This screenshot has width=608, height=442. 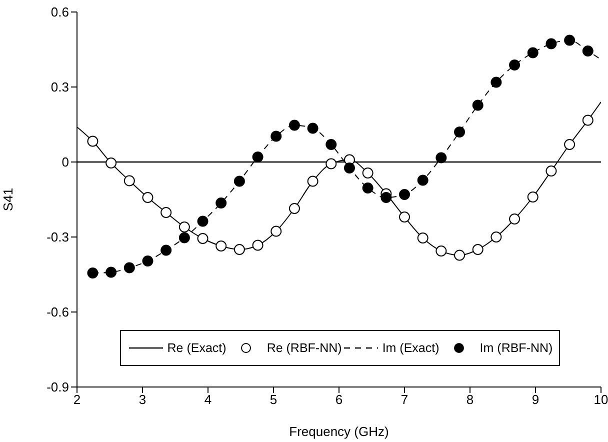 What do you see at coordinates (196, 348) in the screenshot?
I see `legend-label: Re (Exact)` at bounding box center [196, 348].